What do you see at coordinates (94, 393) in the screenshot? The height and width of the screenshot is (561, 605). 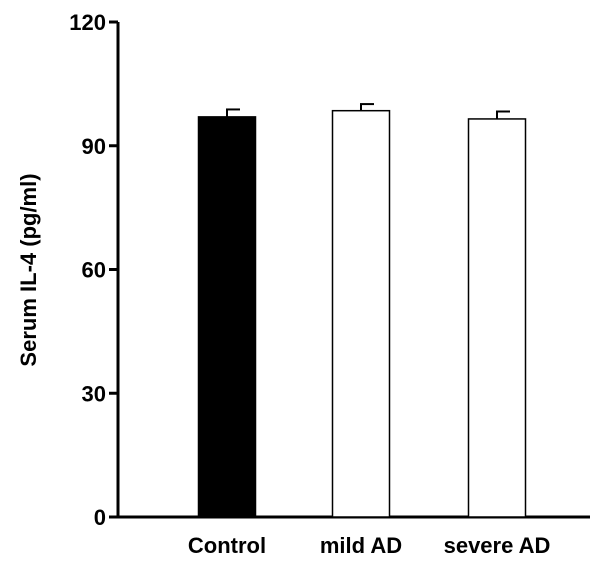 I see `y-tick-label: 30` at bounding box center [94, 393].